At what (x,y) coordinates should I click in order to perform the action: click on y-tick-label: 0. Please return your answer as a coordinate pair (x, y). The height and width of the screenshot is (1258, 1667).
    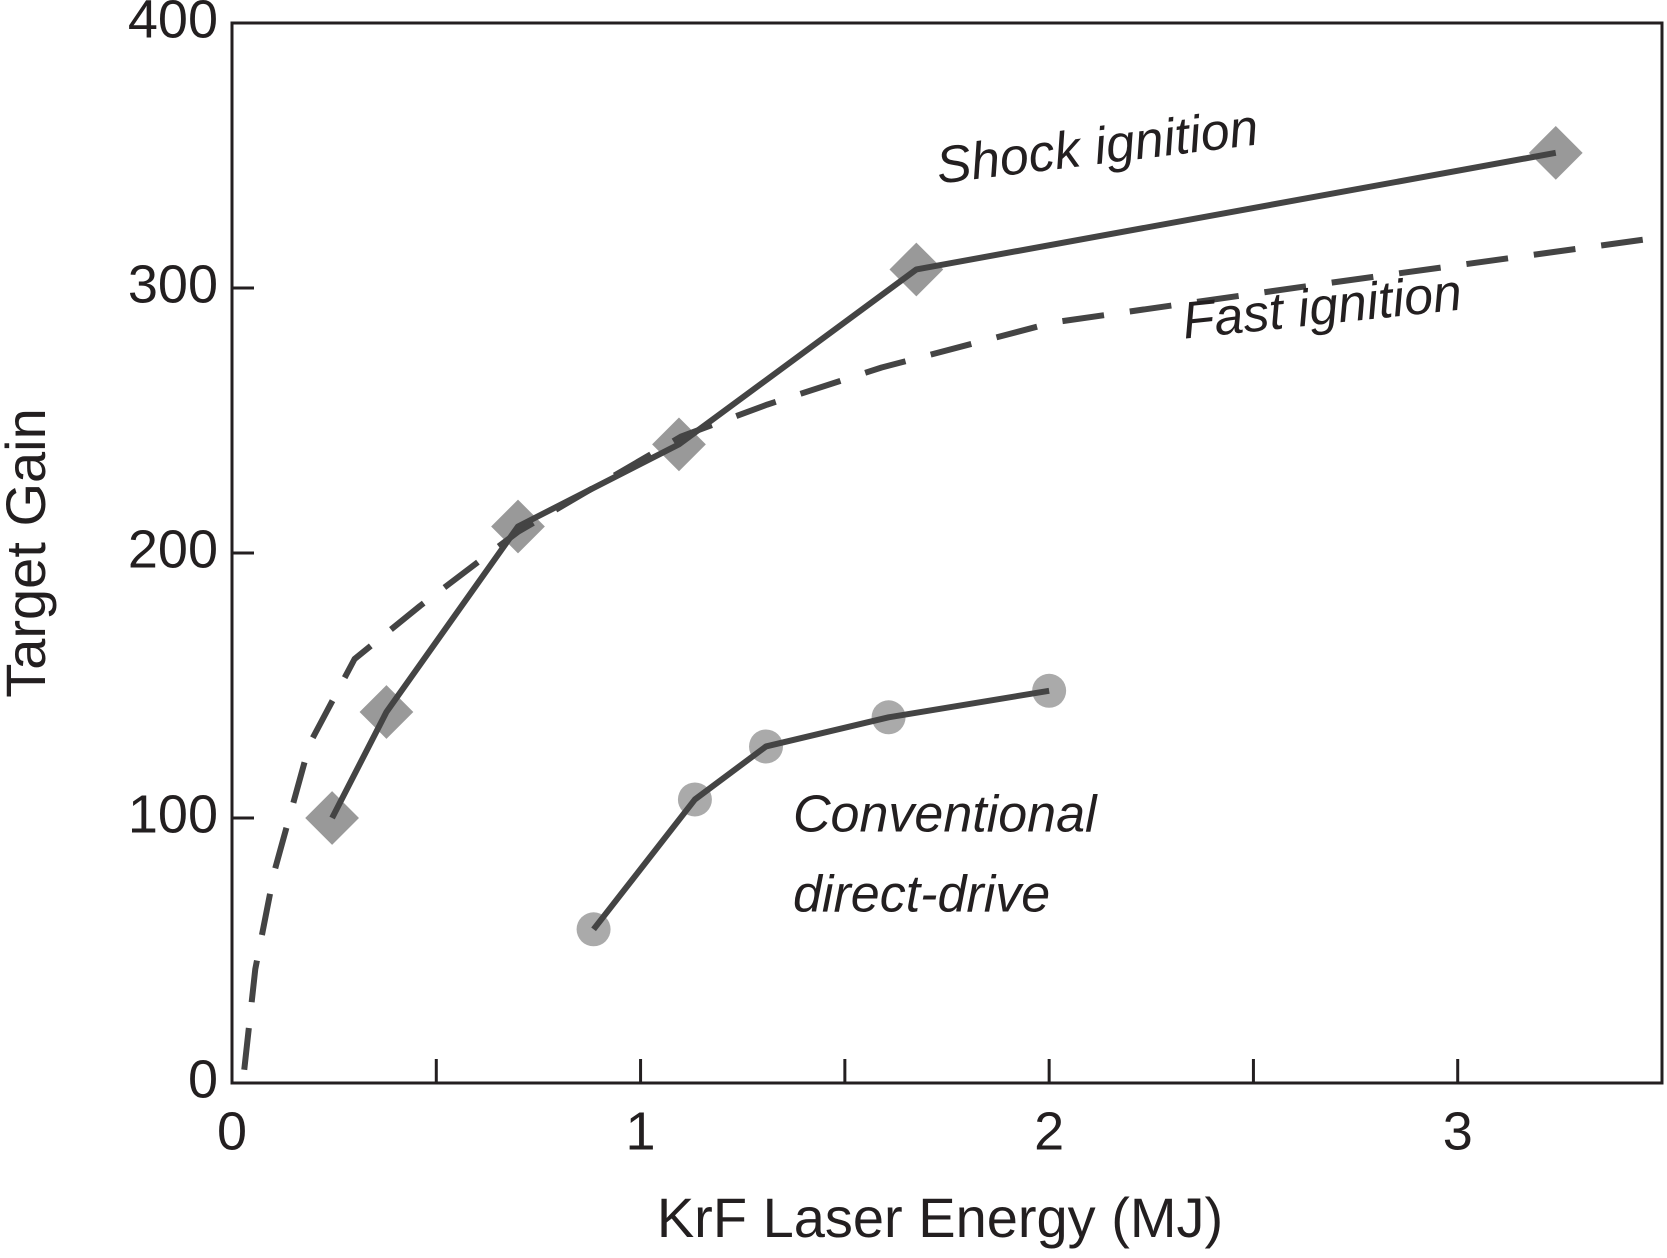
    Looking at the image, I should click on (203, 1079).